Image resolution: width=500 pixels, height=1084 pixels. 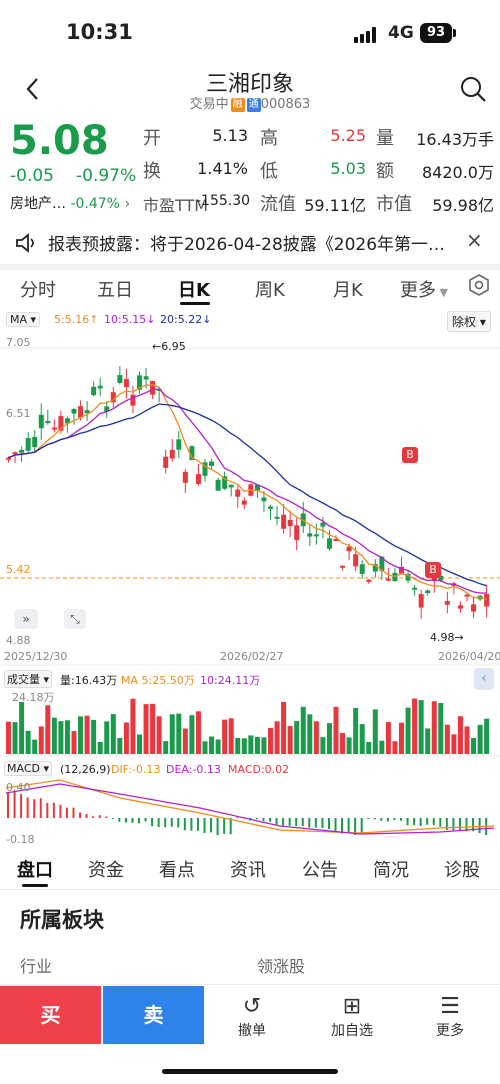 I want to click on macd-params: (12,26,9), so click(x=85, y=769).